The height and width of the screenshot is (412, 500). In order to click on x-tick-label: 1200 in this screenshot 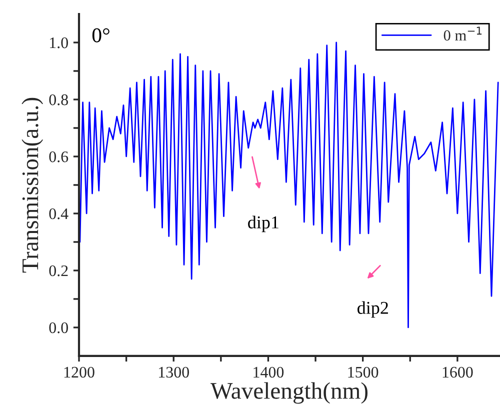, I will do `click(79, 372)`.